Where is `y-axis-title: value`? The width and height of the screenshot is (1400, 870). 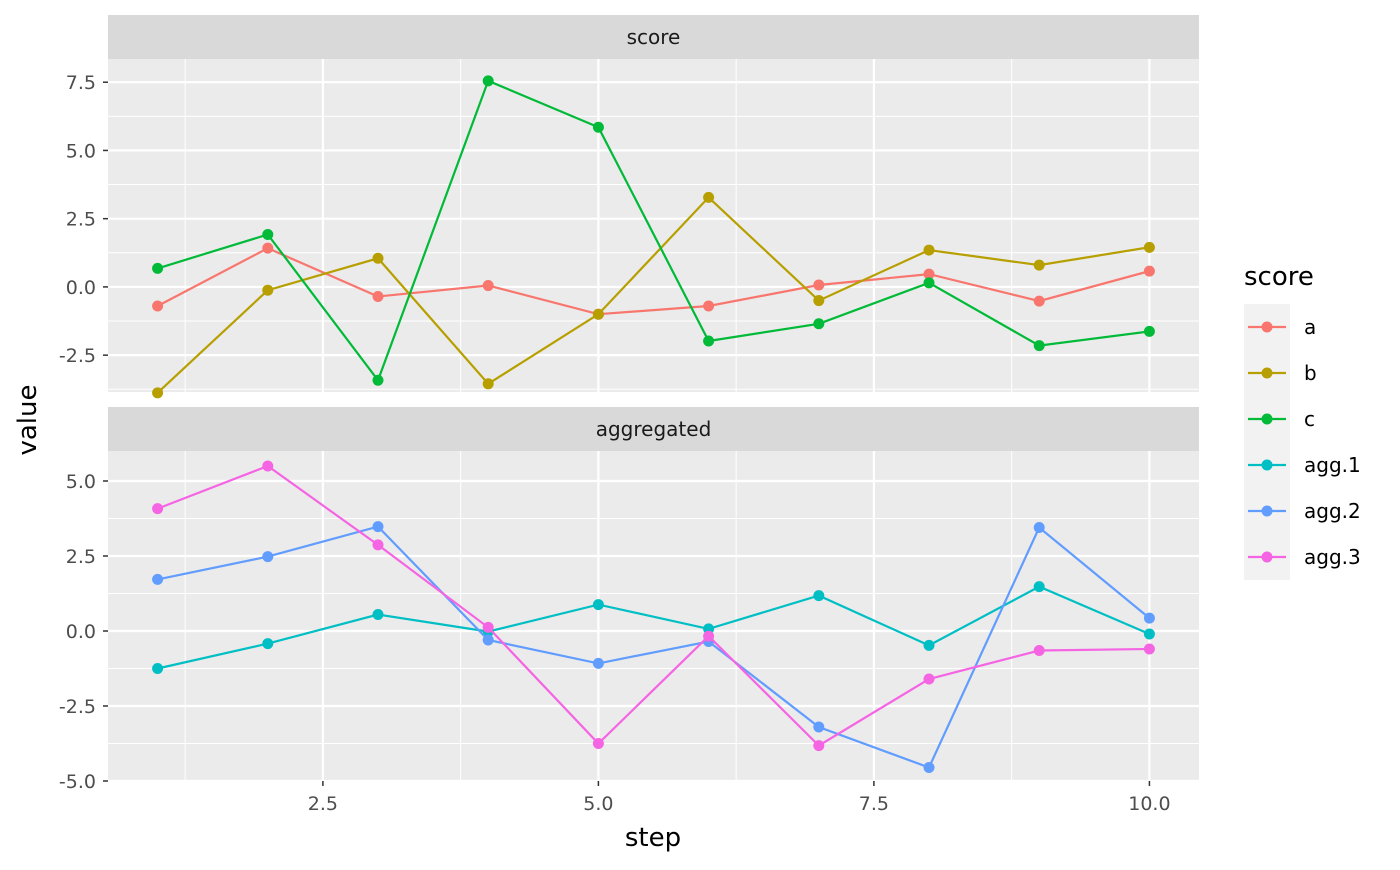
y-axis-title: value is located at coordinates (28, 419).